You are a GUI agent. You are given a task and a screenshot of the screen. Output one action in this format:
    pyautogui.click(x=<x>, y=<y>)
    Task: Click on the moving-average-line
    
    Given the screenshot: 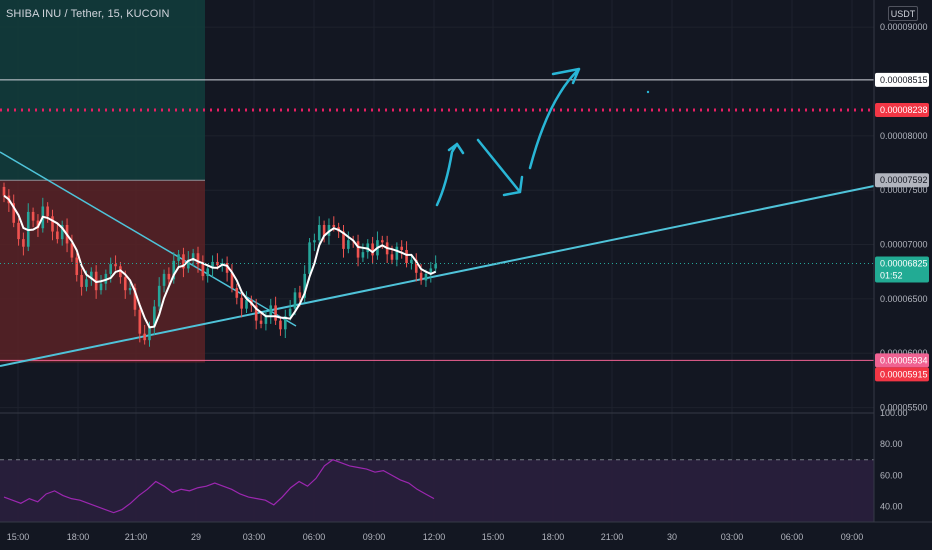 What is the action you would take?
    pyautogui.click(x=220, y=261)
    